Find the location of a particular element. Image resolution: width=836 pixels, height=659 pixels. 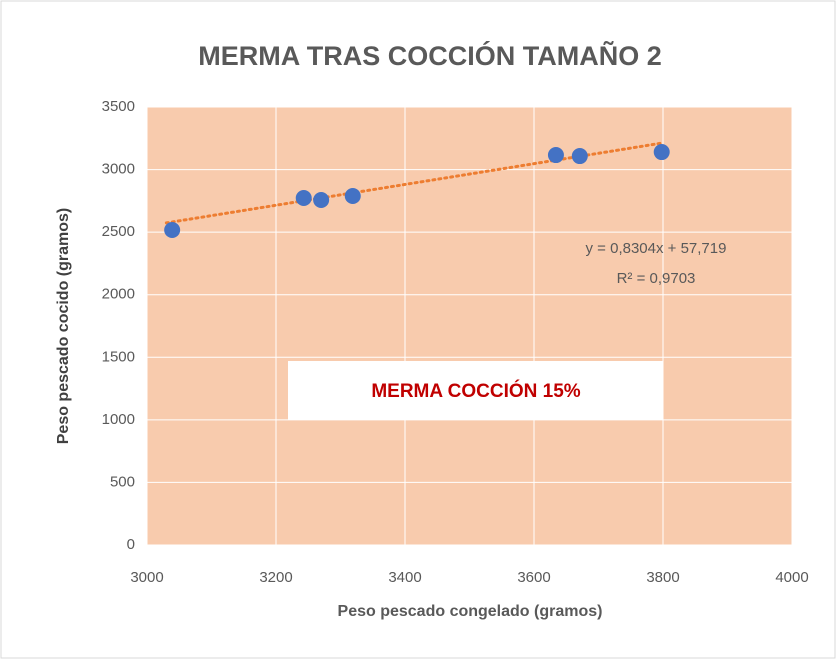

trendline-equation: y = 0,8304x + 57,719 is located at coordinates (656, 248).